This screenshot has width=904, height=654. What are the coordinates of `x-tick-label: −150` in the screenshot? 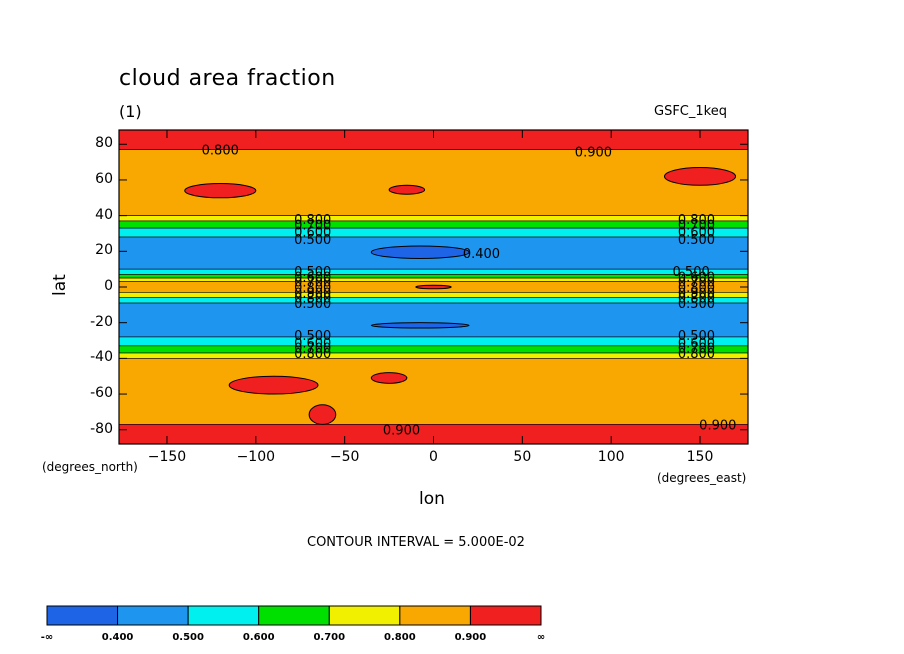 It's located at (167, 457).